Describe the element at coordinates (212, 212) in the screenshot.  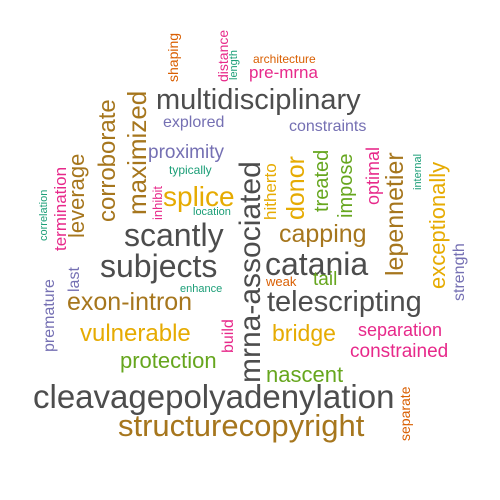
I see `word-location: location` at that location.